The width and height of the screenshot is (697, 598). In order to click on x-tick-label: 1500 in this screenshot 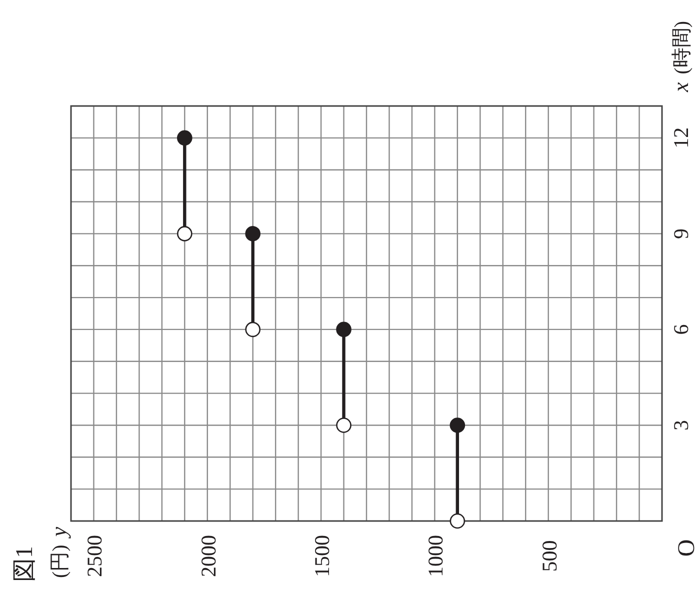, I will do `click(322, 556)`.